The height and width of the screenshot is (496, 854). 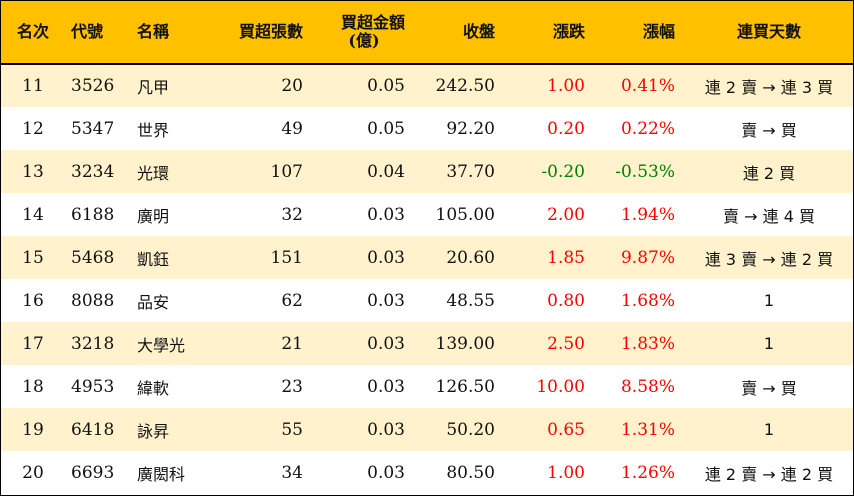 What do you see at coordinates (33, 472) in the screenshot?
I see `cell-rank: 20` at bounding box center [33, 472].